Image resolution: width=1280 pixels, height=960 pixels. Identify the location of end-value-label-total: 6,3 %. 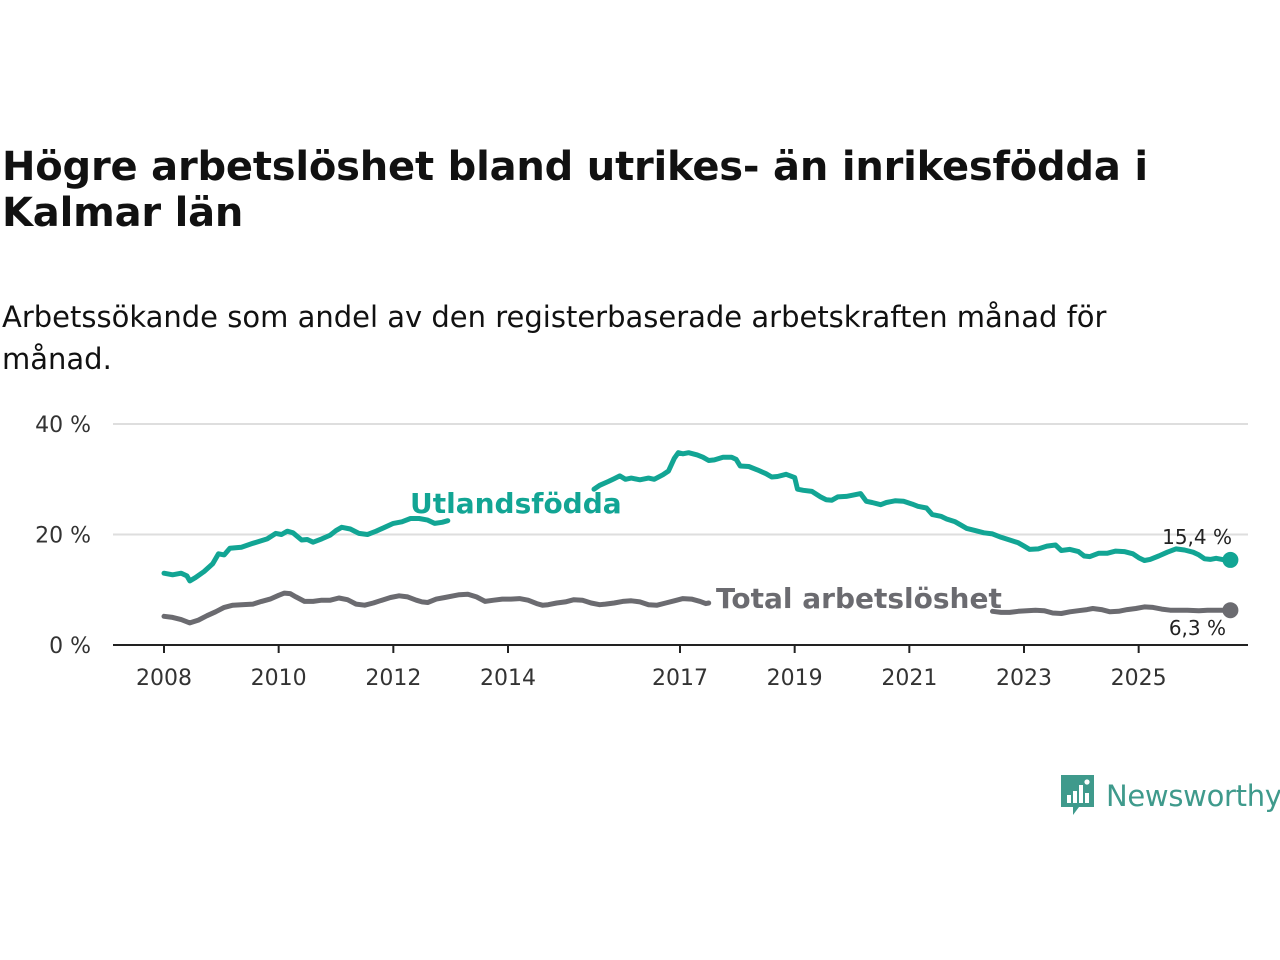
(1197, 628).